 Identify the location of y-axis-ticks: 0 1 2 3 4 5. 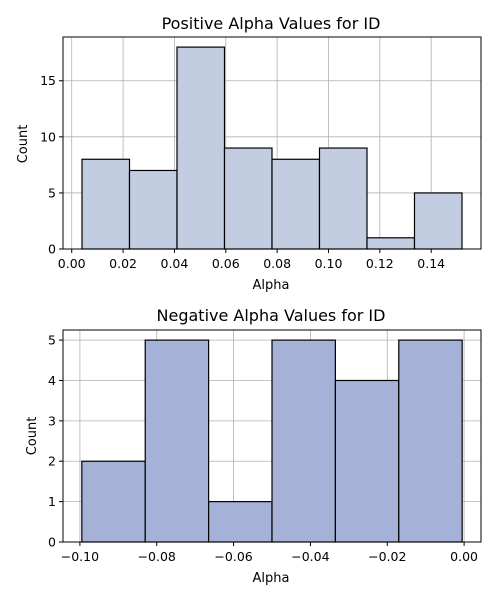
(55, 441).